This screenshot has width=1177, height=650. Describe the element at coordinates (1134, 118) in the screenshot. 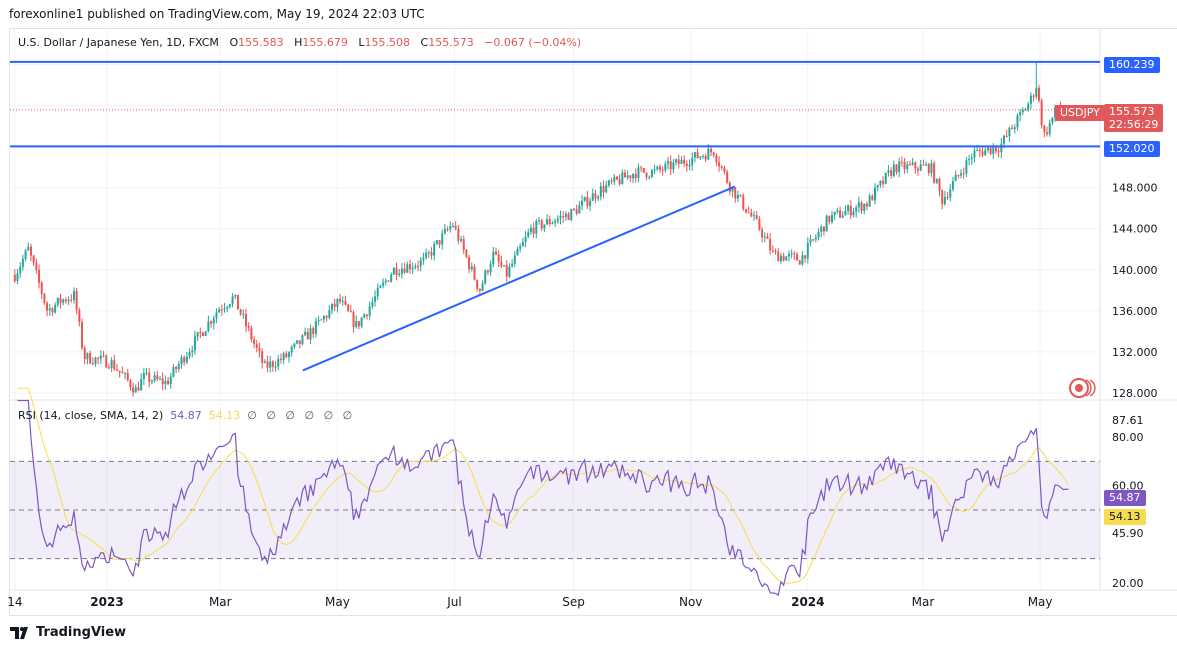

I see `price-tag: 155.573 22:56:29` at that location.